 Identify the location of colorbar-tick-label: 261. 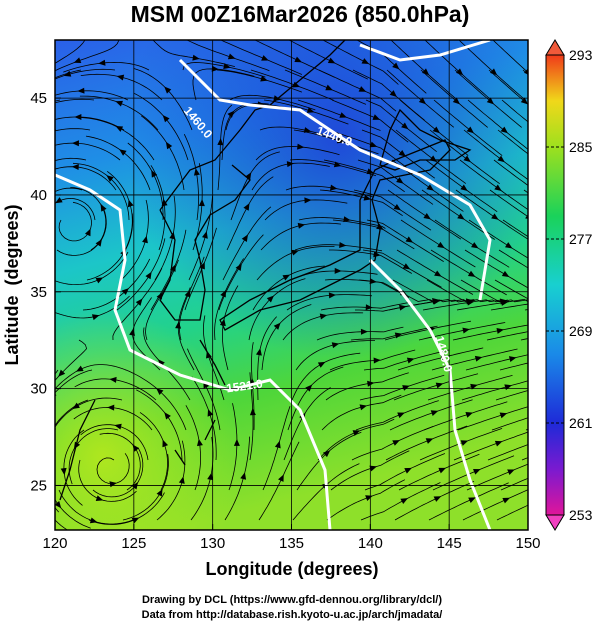
(581, 423).